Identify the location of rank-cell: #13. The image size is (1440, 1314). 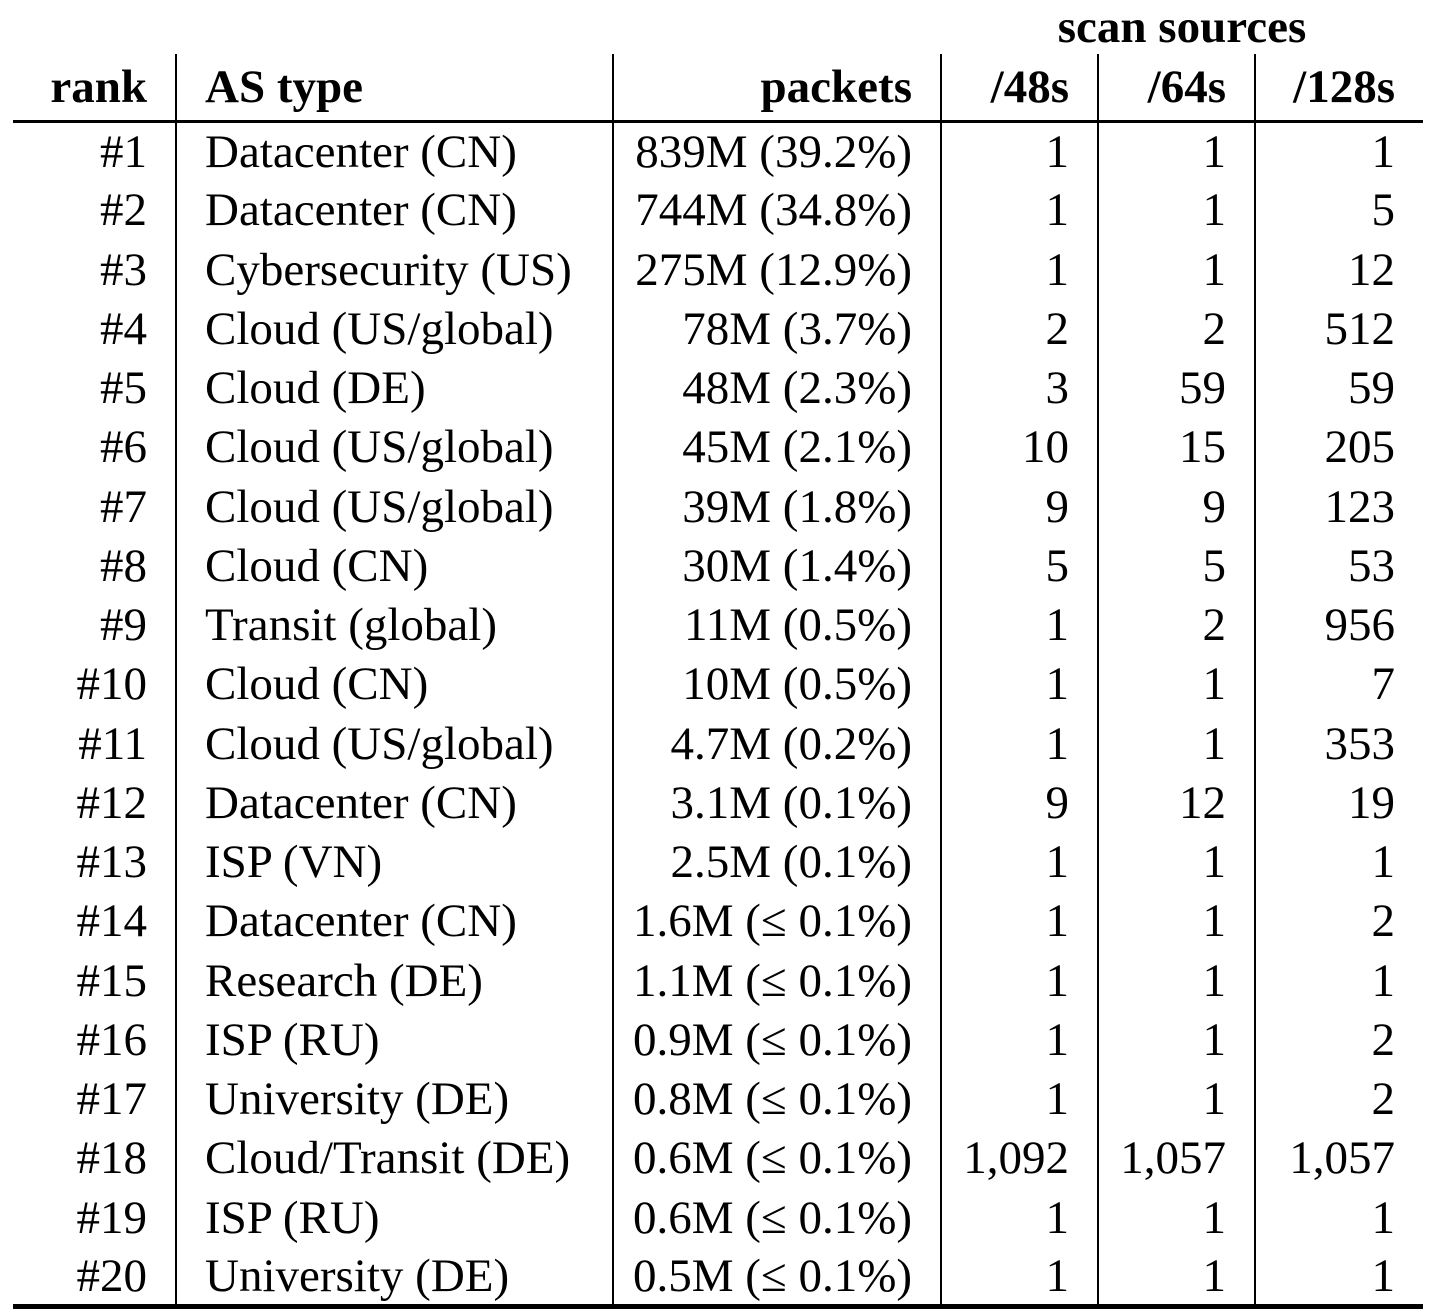
(112, 862).